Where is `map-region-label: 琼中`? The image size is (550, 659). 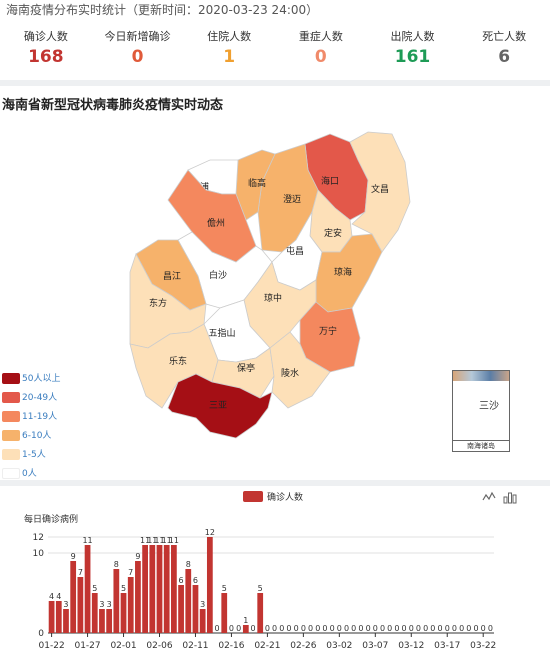 map-region-label: 琼中 is located at coordinates (273, 298).